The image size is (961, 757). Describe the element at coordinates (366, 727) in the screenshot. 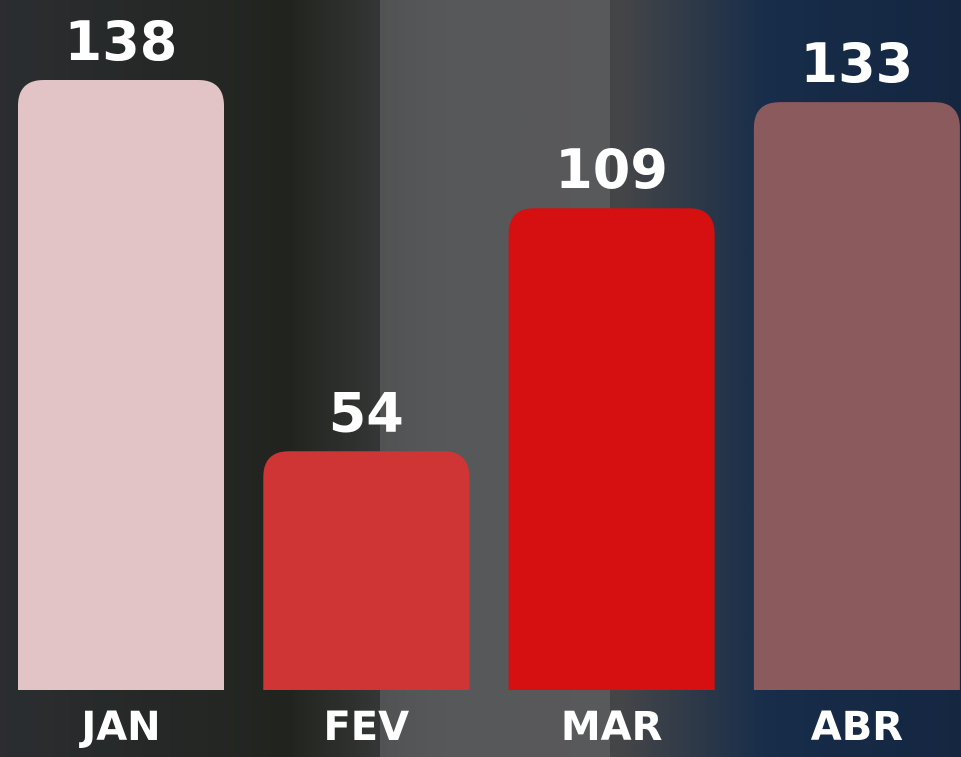

I see `x-tick-label: FEV` at that location.